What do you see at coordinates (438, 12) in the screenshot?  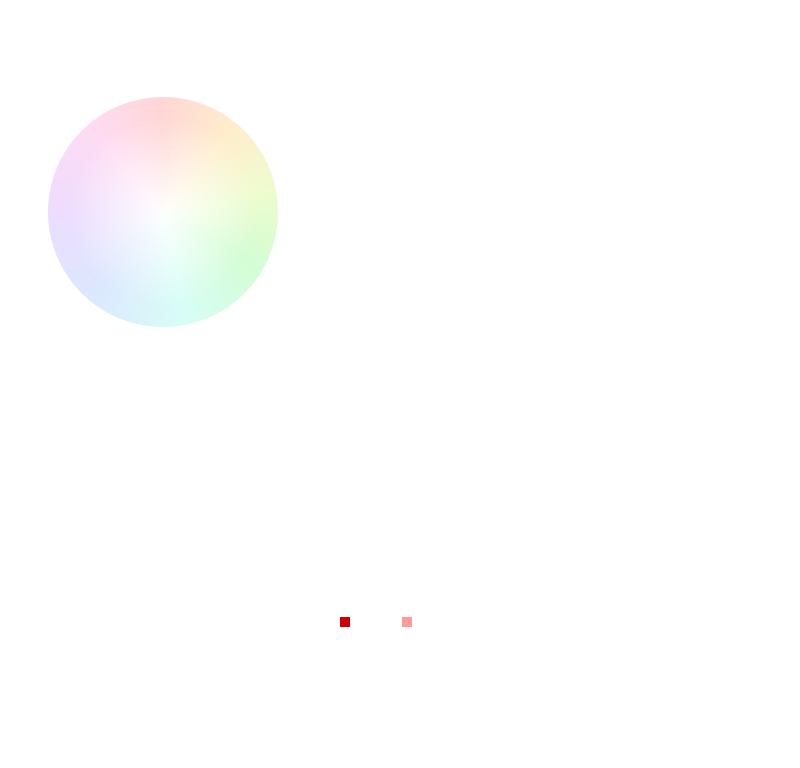 I see `channel-group-header` at bounding box center [438, 12].